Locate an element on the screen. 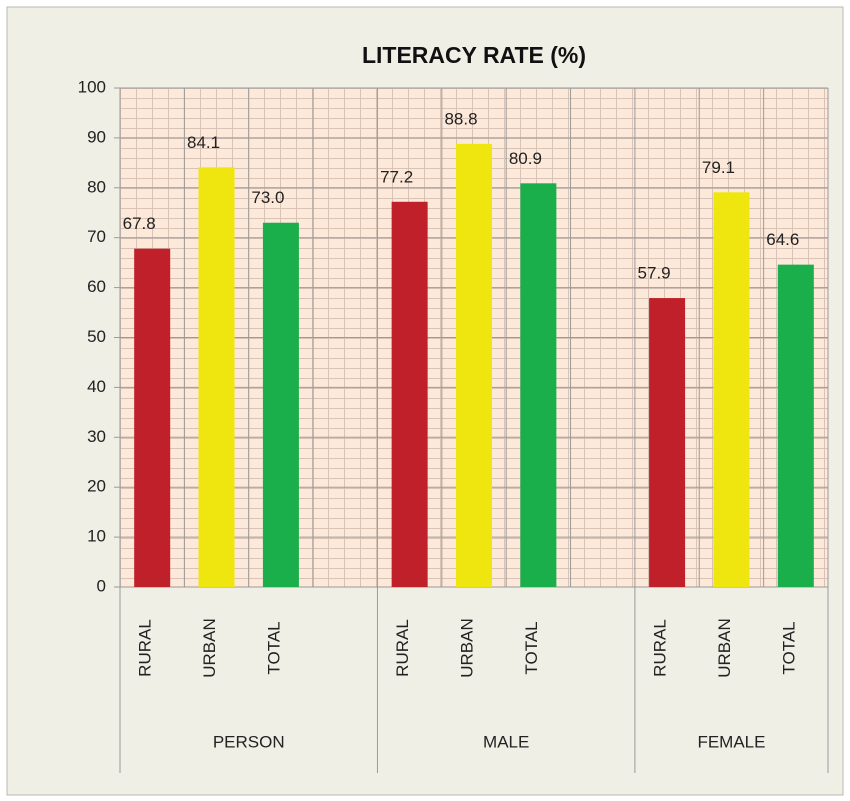 The width and height of the screenshot is (850, 801). y-tick-label: 50 is located at coordinates (96, 336).